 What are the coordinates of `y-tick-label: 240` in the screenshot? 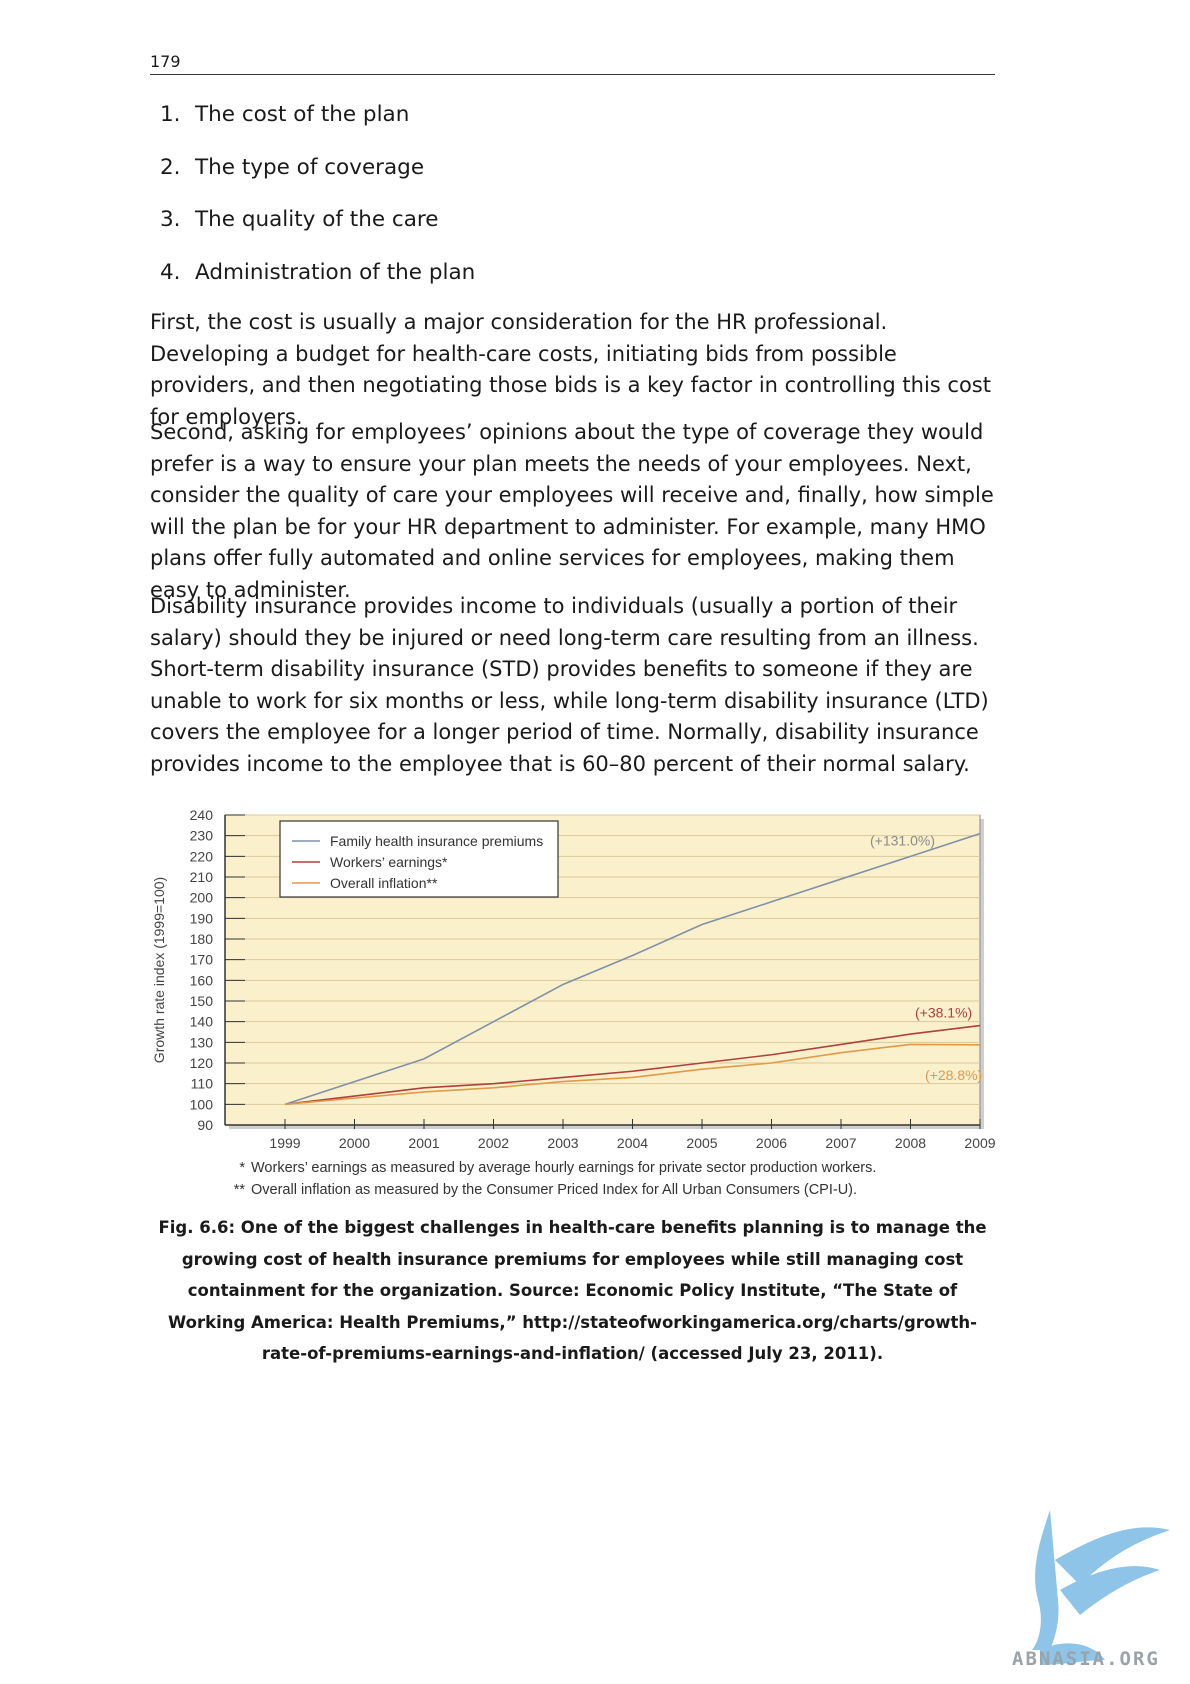 It's located at (202, 815).